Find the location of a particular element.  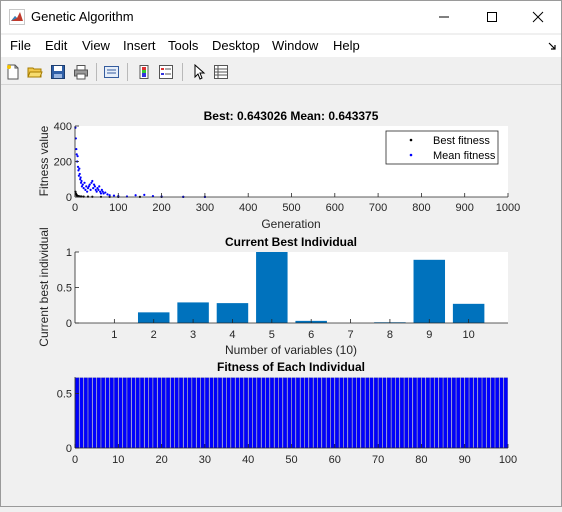

y-axis-label: Current best individual is located at coordinates (44, 286).